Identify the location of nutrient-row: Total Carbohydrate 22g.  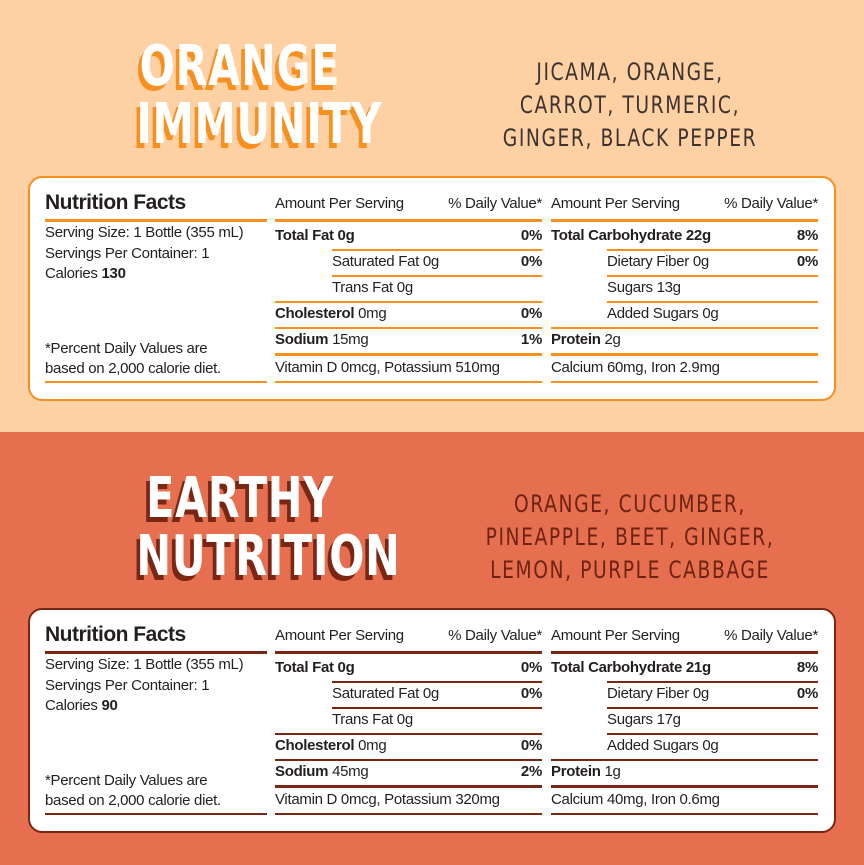
(631, 236).